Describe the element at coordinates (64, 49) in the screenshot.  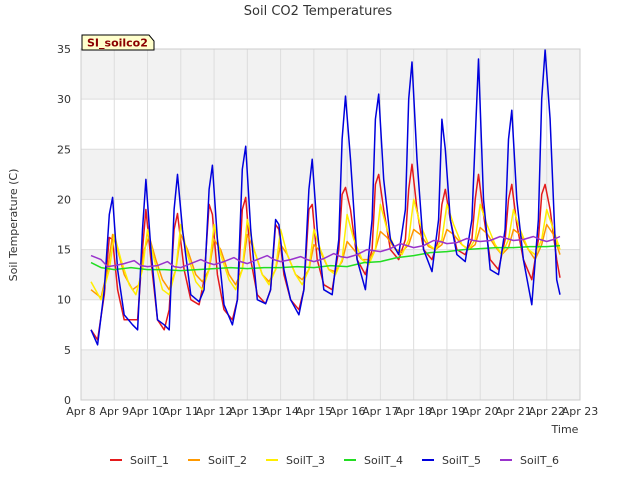
I see `y-tick-label: 35` at that location.